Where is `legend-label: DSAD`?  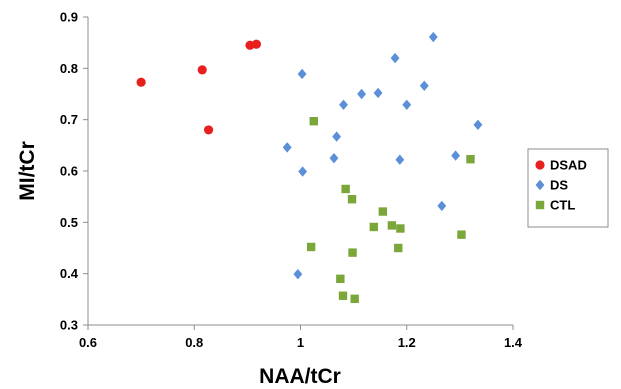
legend-label: DSAD is located at coordinates (568, 165).